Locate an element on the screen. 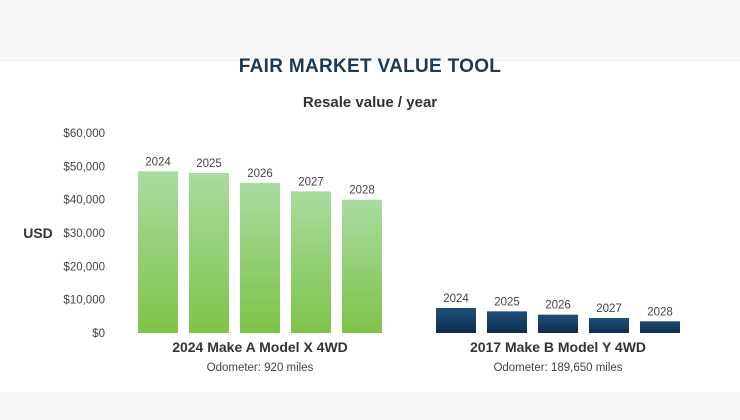 The image size is (740, 420). y-tick-label: $20,000 is located at coordinates (84, 267).